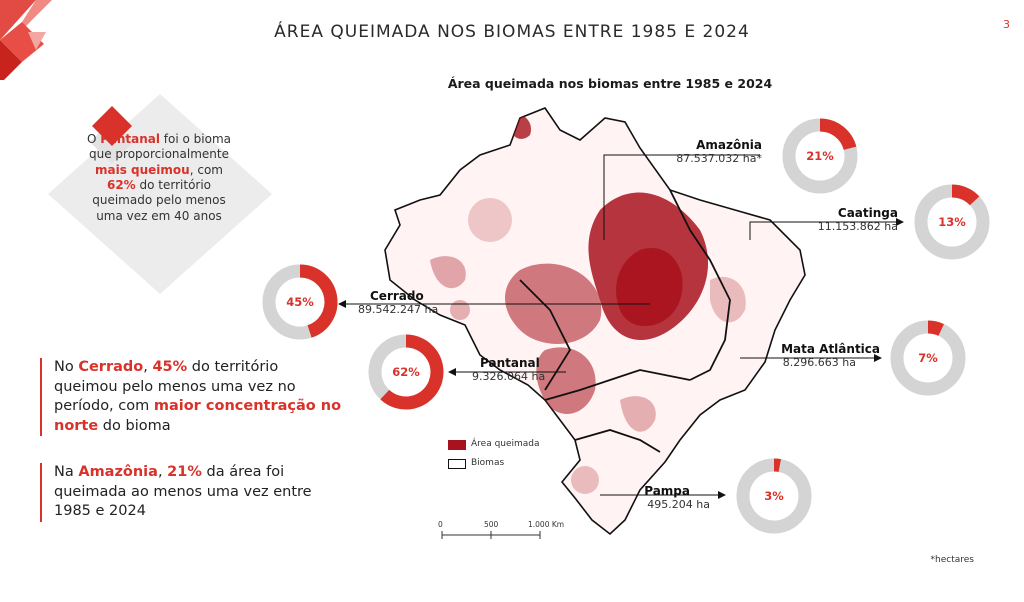  I want to click on donut-pampa: 3%, so click(774, 496).